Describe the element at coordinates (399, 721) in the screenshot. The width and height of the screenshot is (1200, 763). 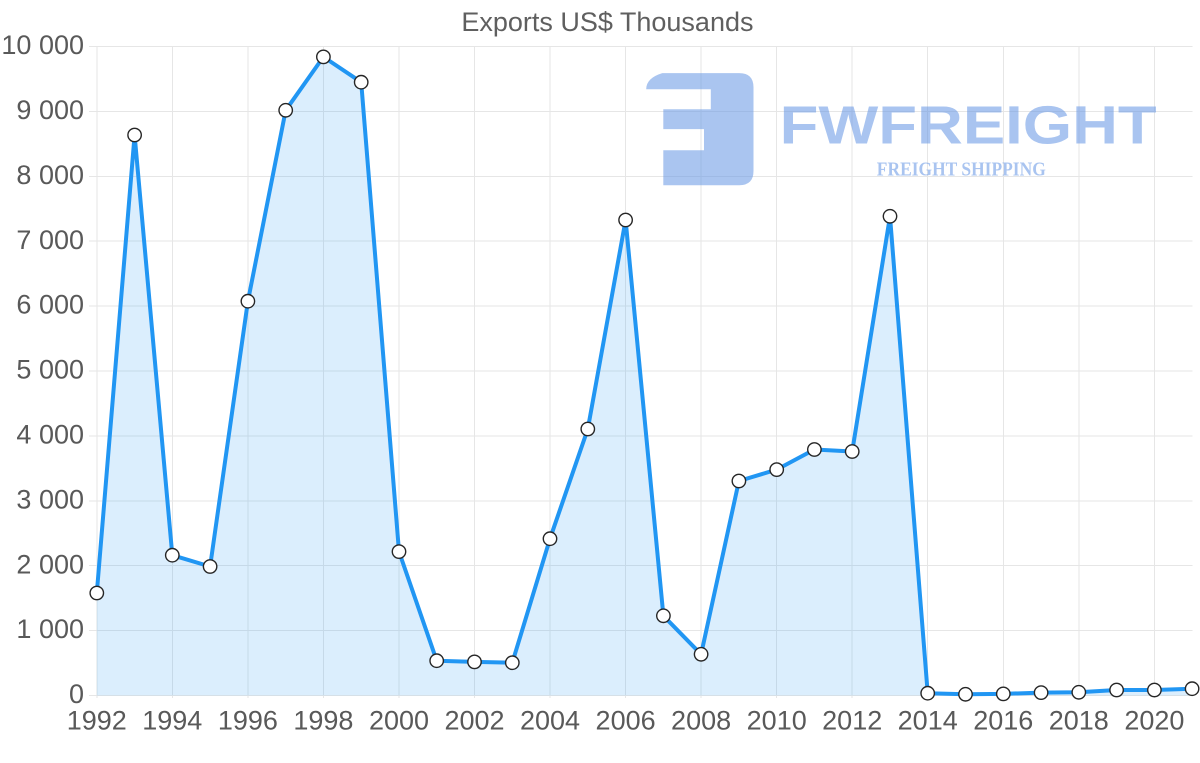
I see `svg-text: 2000` at that location.